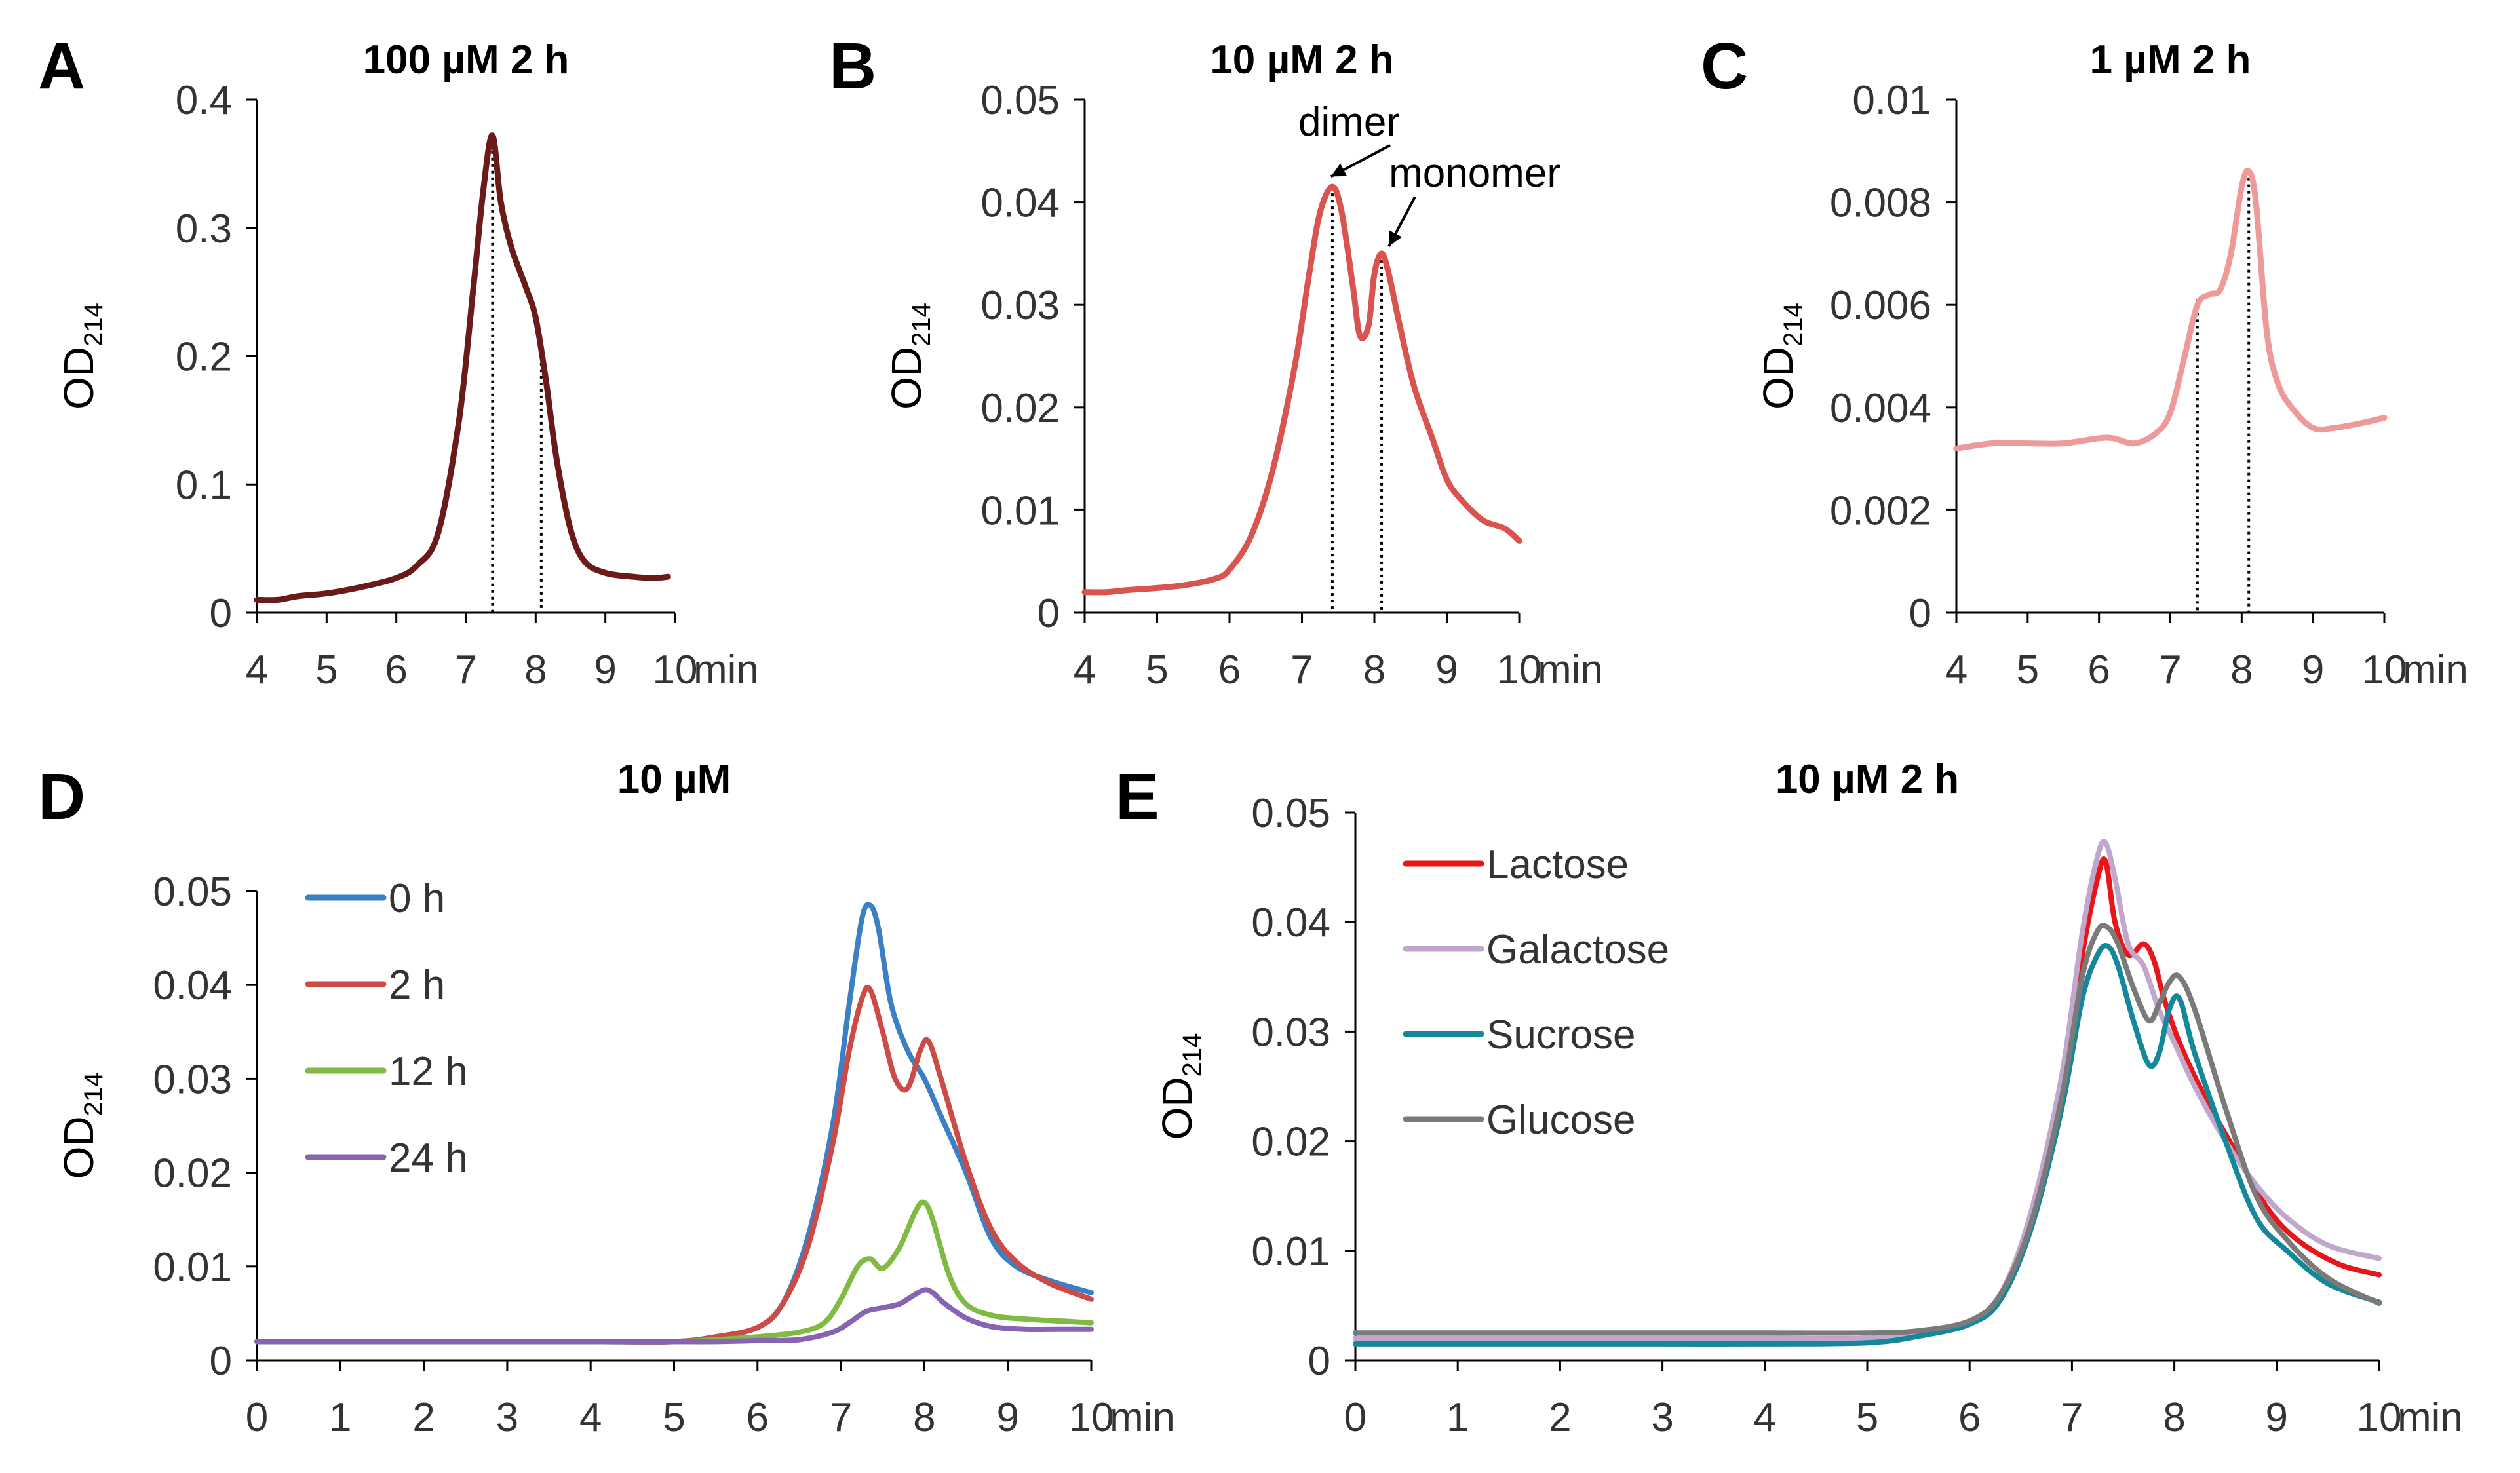  I want to click on annotation-label: monomer, so click(1474, 173).